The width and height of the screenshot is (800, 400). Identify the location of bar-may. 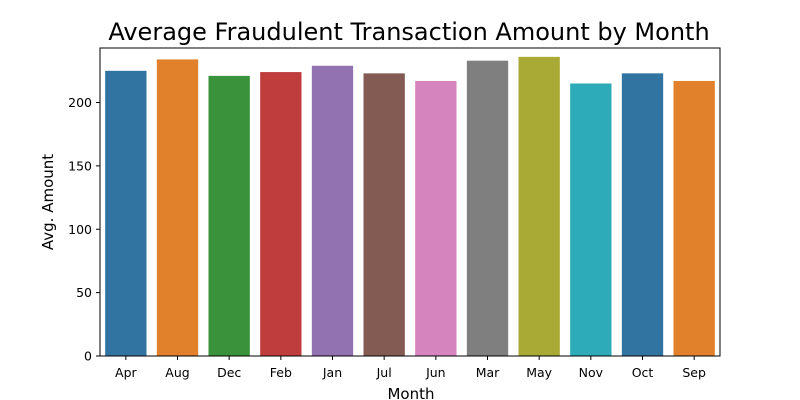
(539, 206).